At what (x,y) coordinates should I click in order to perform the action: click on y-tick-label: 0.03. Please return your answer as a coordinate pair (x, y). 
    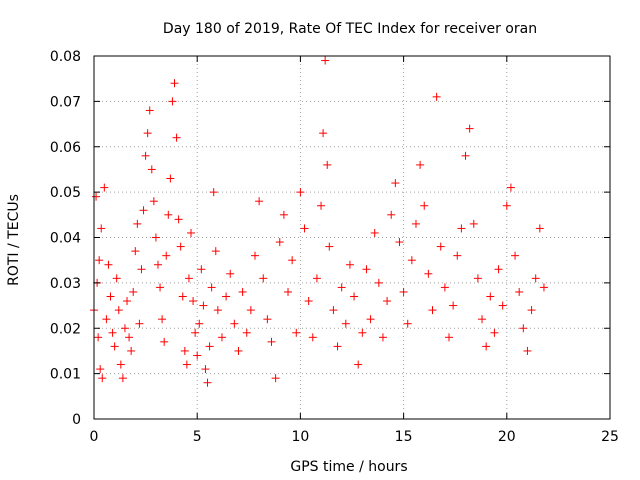
    Looking at the image, I should click on (65, 284).